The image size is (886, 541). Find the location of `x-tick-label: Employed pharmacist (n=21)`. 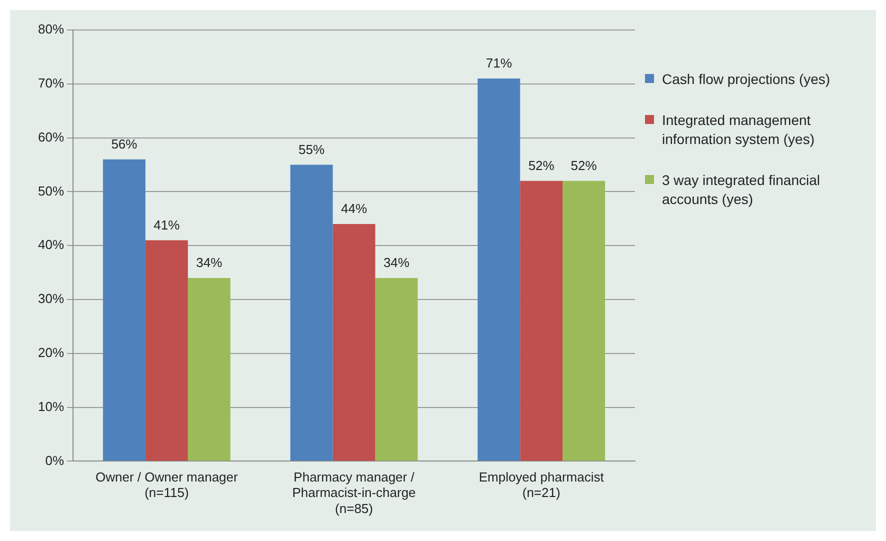

x-tick-label: Employed pharmacist (n=21) is located at coordinates (541, 485).